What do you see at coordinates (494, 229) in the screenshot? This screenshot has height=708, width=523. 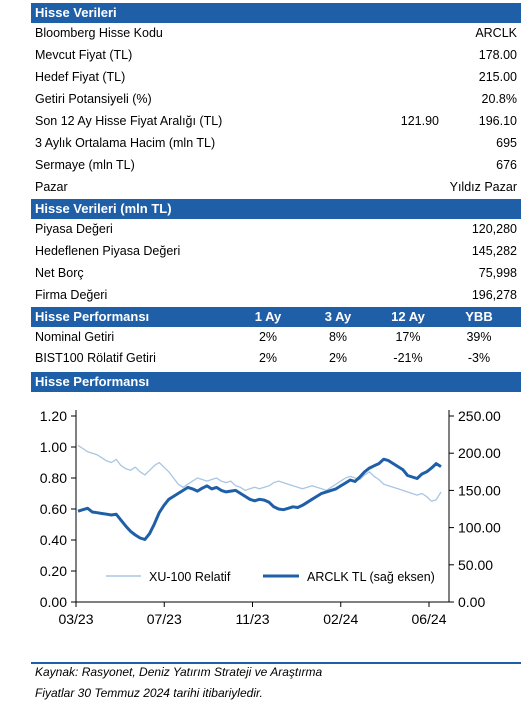 I see `row-value: 120,280` at bounding box center [494, 229].